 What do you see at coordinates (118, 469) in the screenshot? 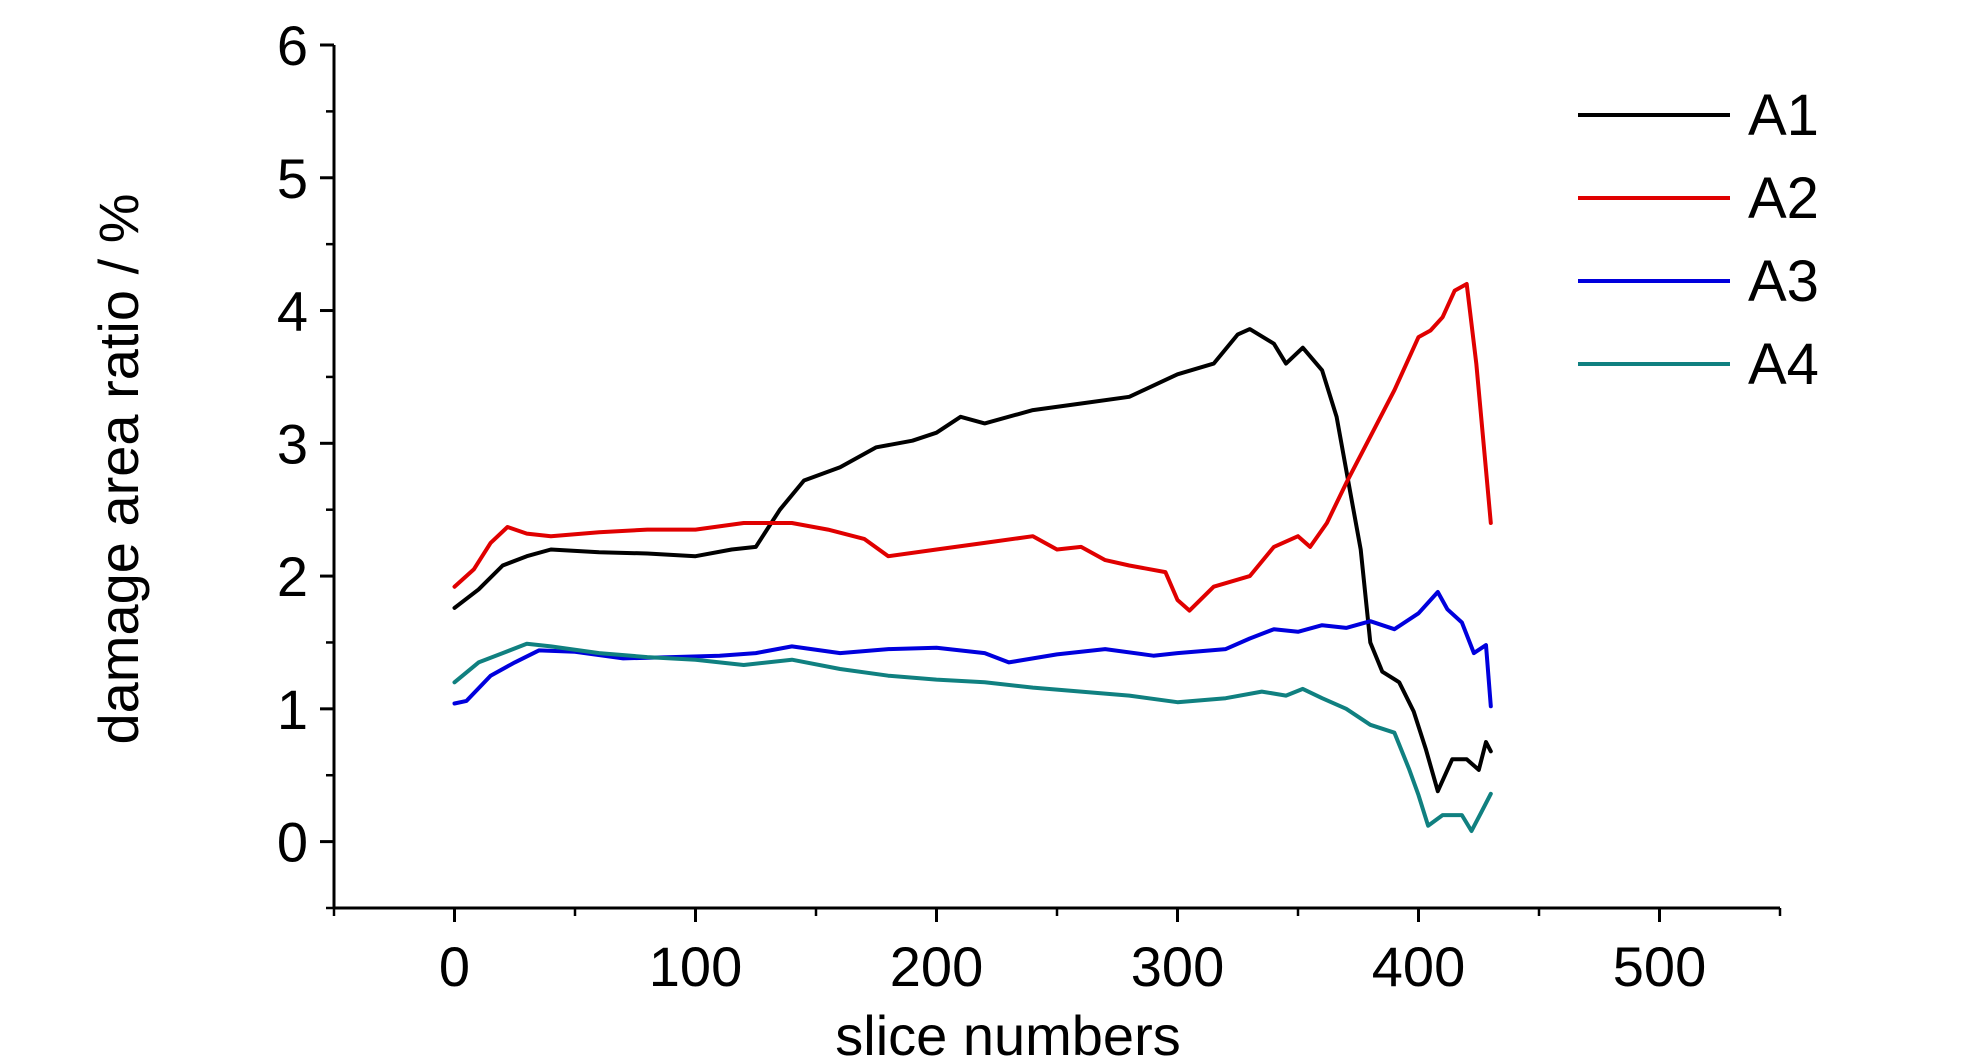
I see `y-axis-label: damage area ratio / %` at bounding box center [118, 469].